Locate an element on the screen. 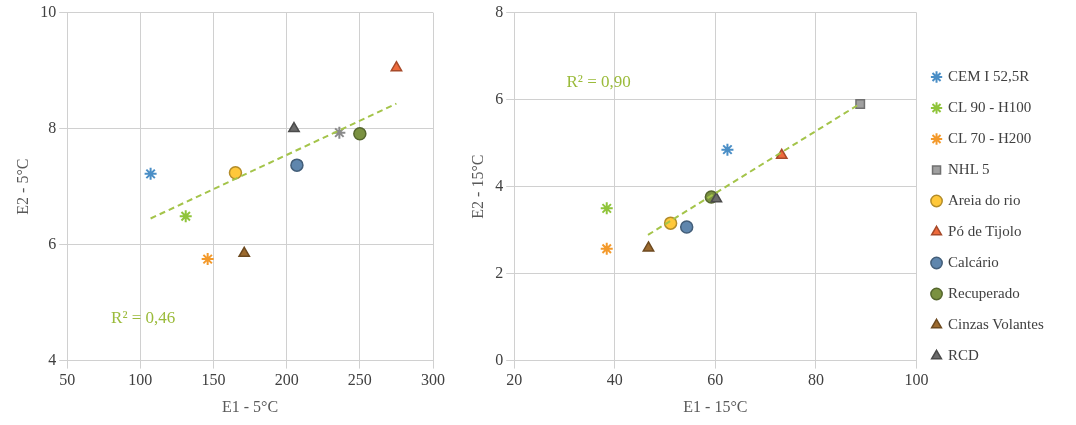 The height and width of the screenshot is (425, 1076). legend-label: Pó de Tijolo is located at coordinates (985, 230).